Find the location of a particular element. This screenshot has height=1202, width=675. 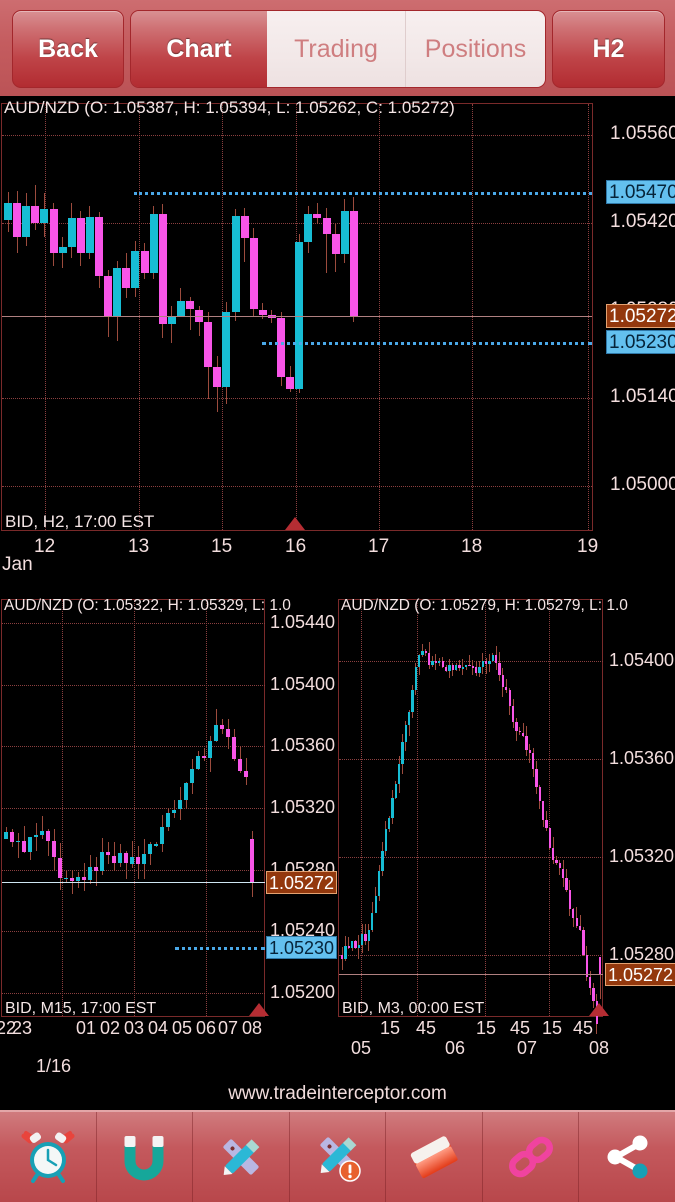

drawing-tools-button is located at coordinates (241, 1157).